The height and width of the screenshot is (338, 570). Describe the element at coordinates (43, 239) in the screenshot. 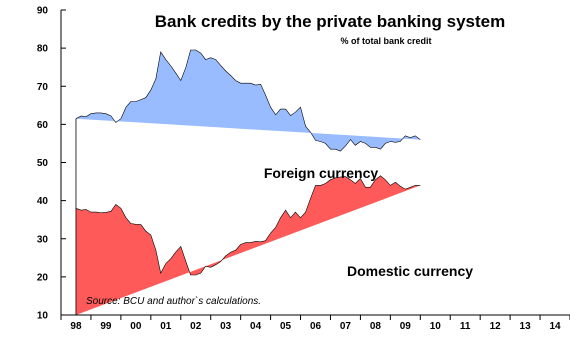

I see `y-tick-label: 30` at that location.